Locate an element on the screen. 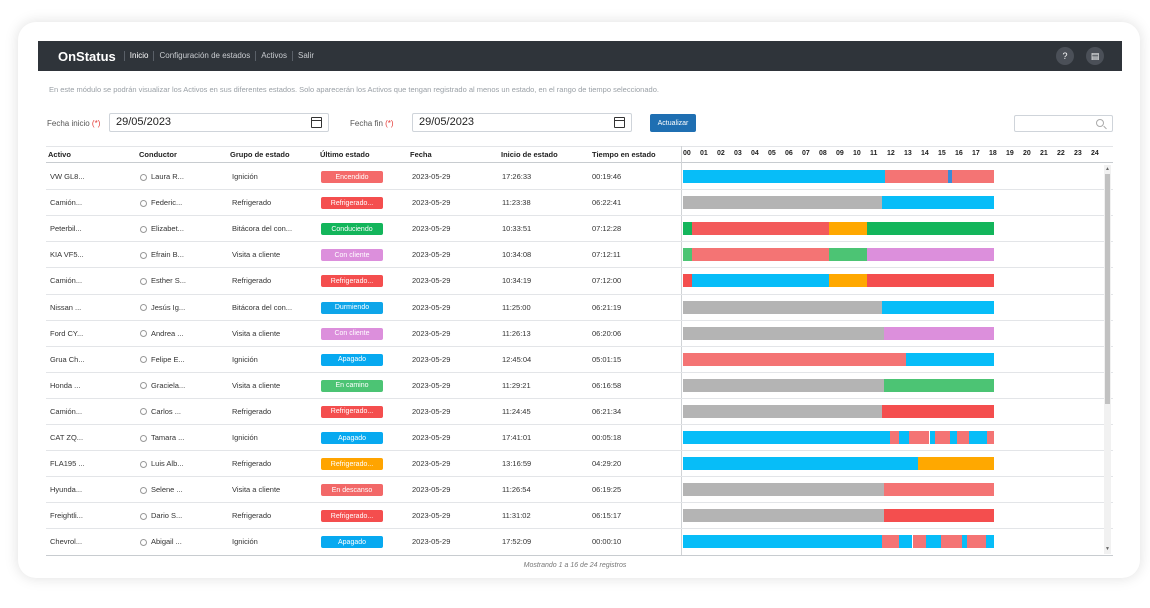 This screenshot has height=608, width=1150. grid-menu-icon: ▤ is located at coordinates (1095, 56).